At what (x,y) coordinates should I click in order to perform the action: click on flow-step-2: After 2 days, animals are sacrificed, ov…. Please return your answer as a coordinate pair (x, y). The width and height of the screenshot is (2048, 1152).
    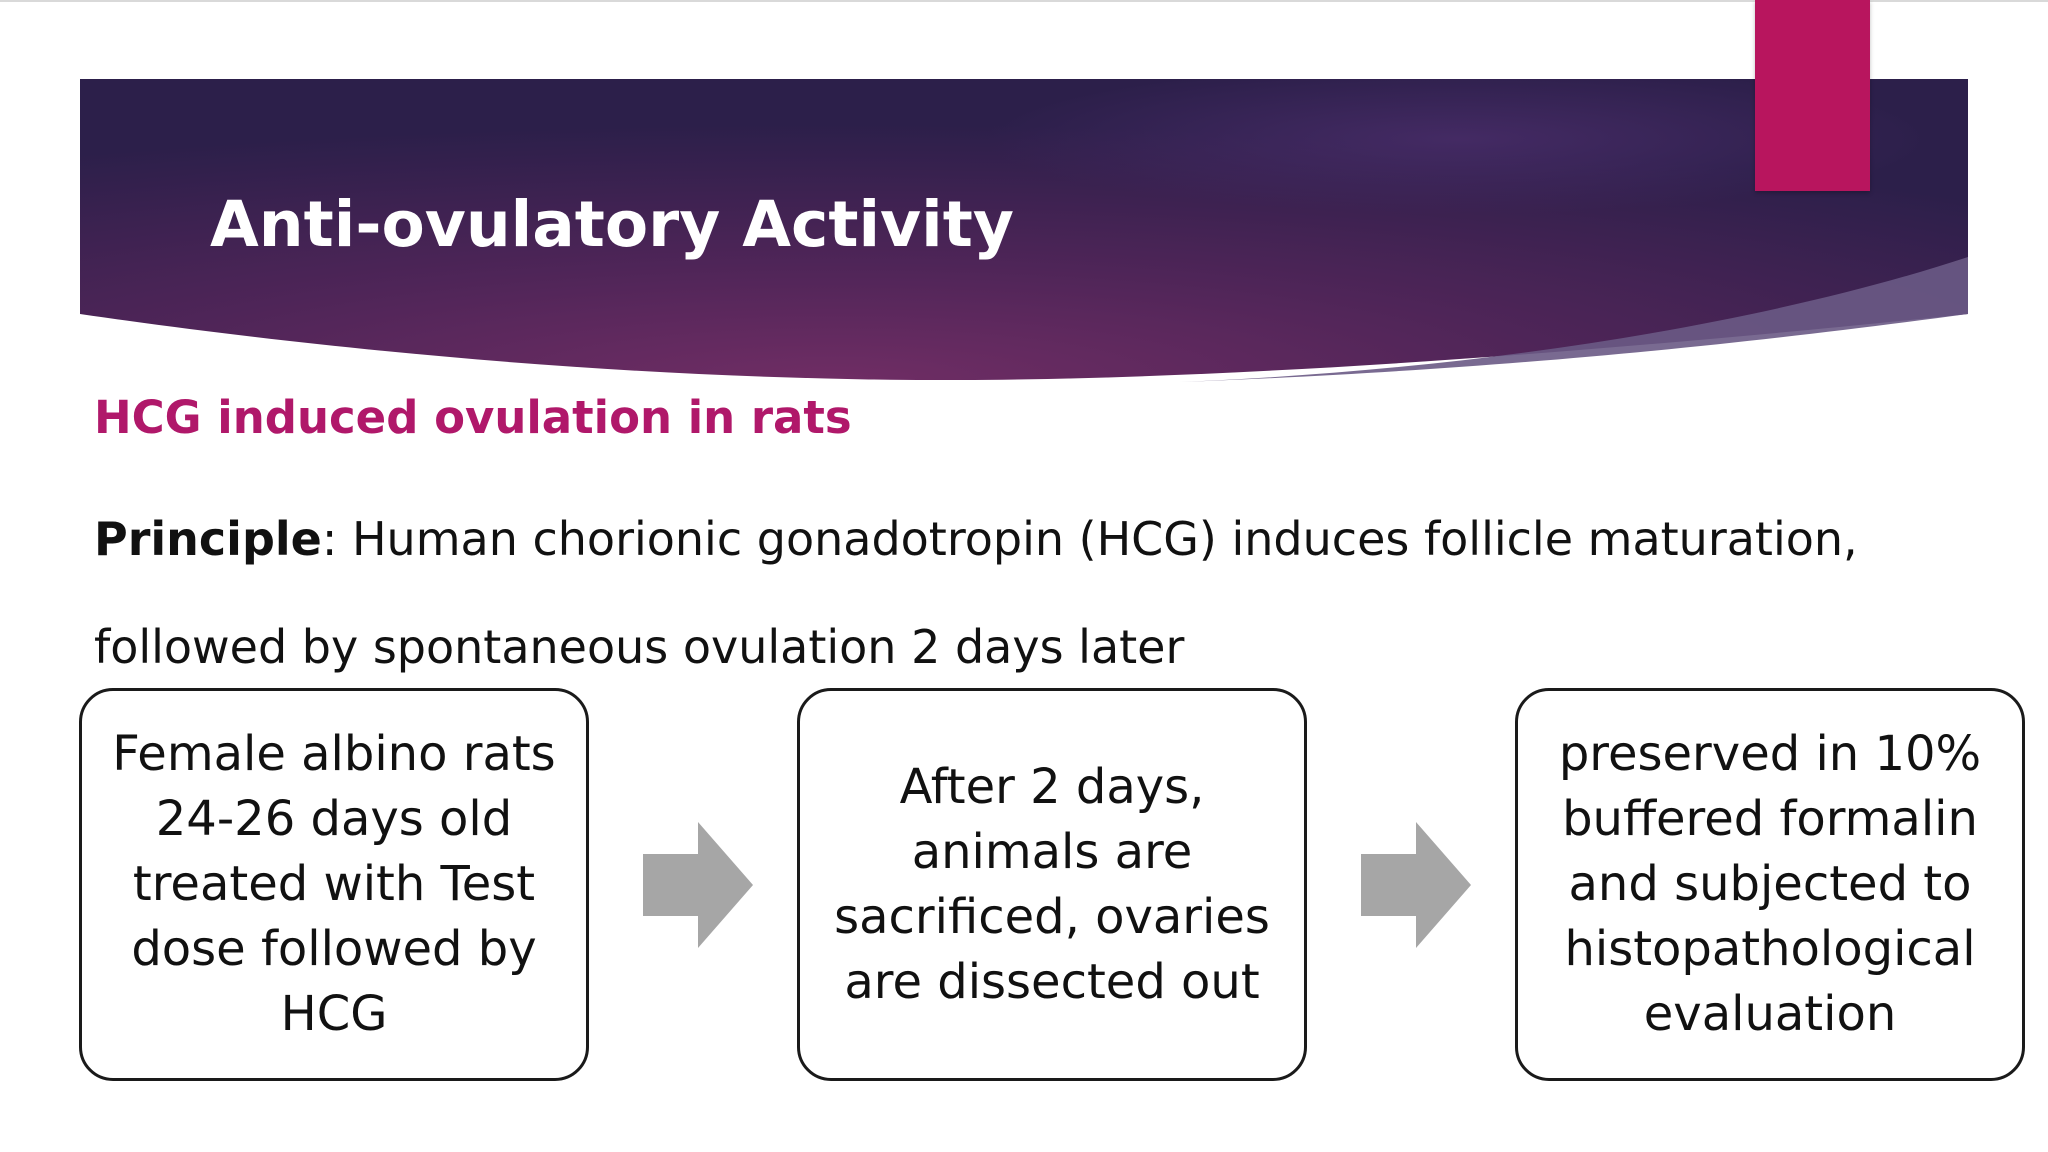
    Looking at the image, I should click on (1052, 884).